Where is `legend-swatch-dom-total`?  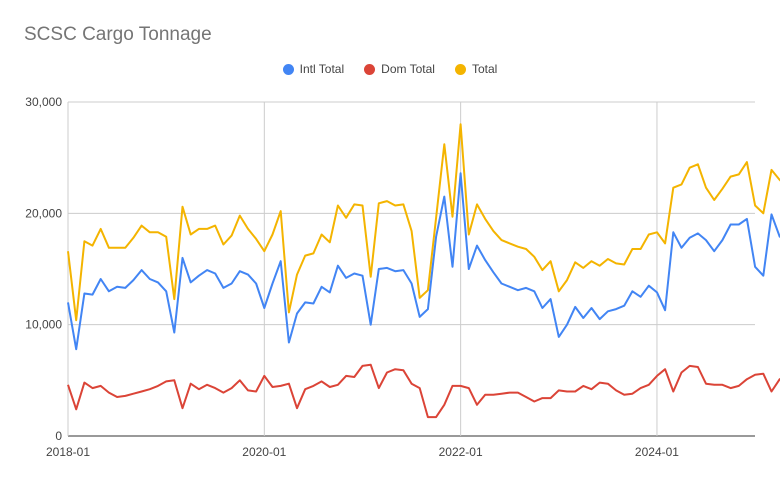 legend-swatch-dom-total is located at coordinates (370, 69).